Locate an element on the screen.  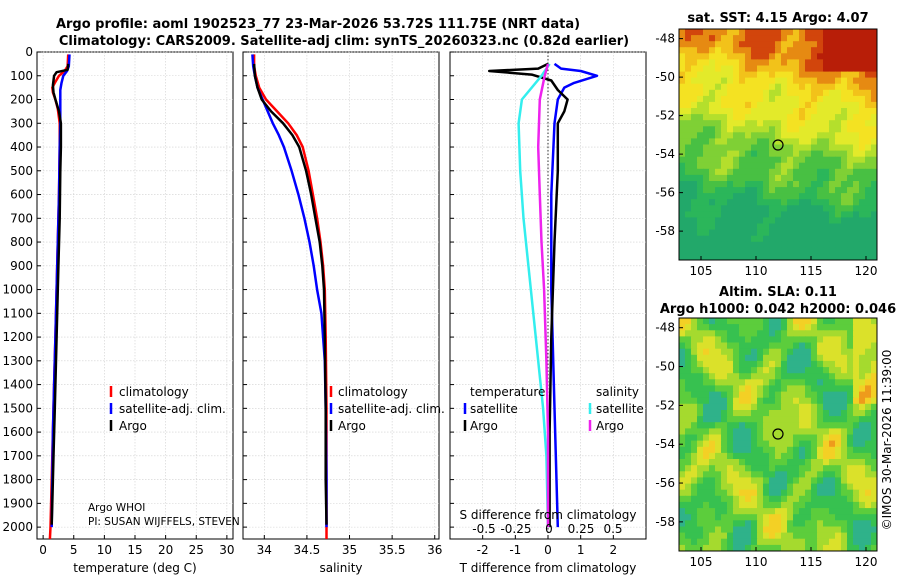
argo-institution-note: Argo WHOI is located at coordinates (116, 508).